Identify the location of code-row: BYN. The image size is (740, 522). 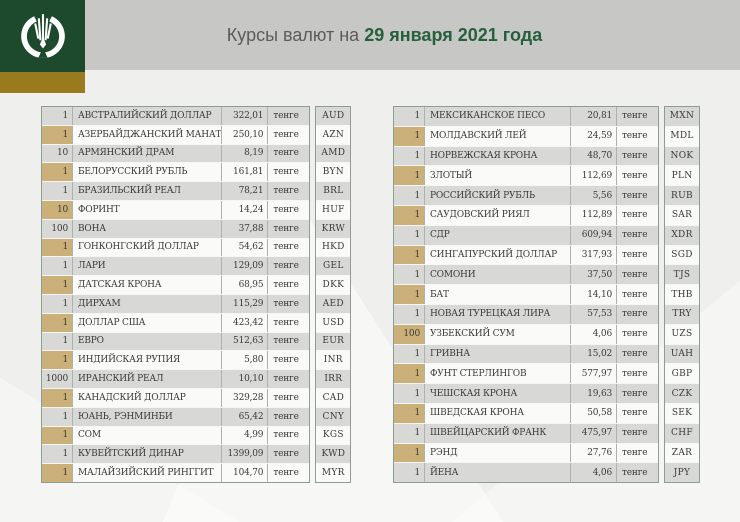
(333, 173).